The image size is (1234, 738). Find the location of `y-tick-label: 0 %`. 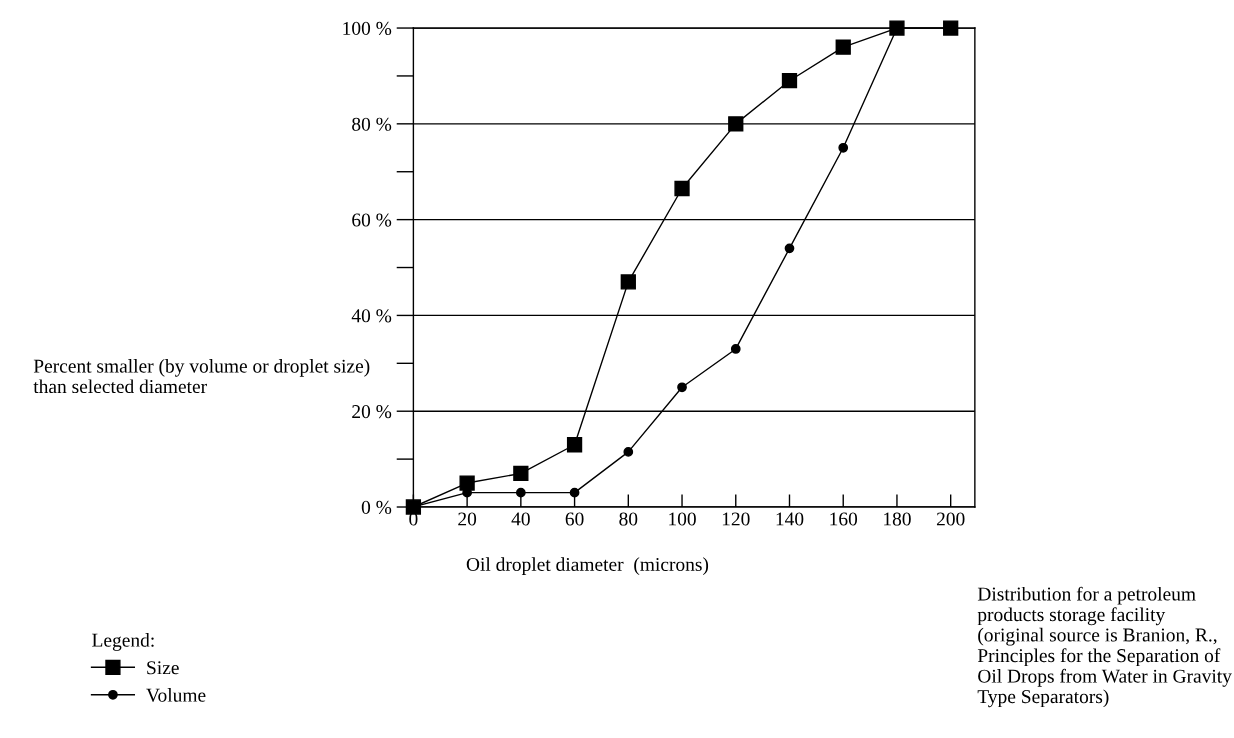

y-tick-label: 0 % is located at coordinates (376, 507).